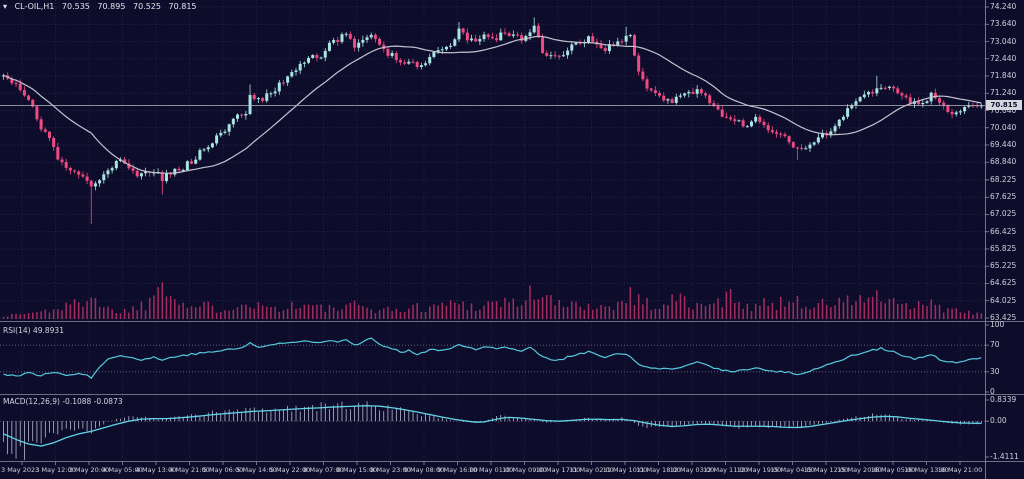  Describe the element at coordinates (122, 470) in the screenshot. I see `time-axis-label: 4 May 05:00` at that location.